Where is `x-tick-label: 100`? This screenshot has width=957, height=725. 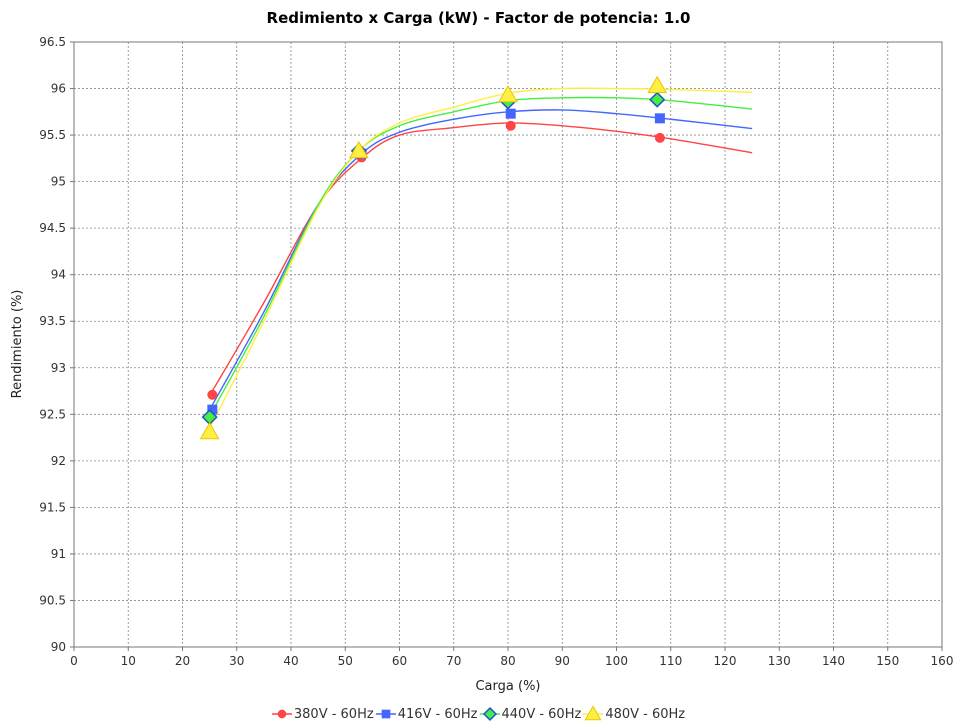 x-tick-label: 100 is located at coordinates (616, 661).